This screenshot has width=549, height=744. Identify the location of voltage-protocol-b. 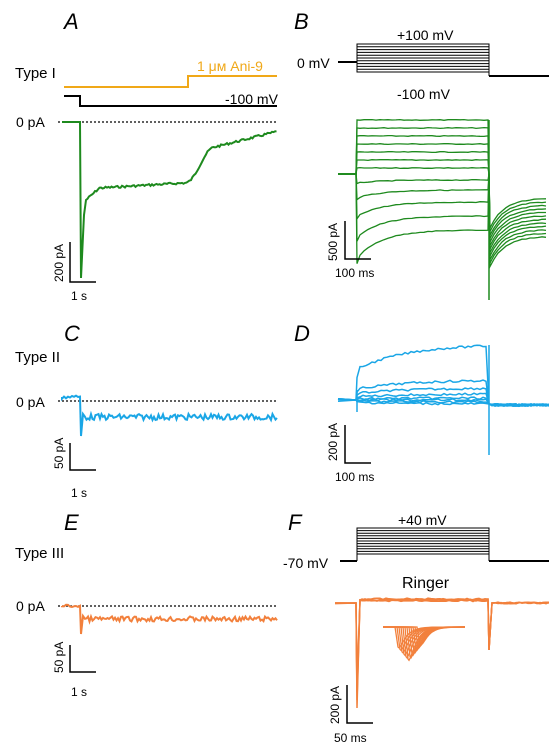
(443, 60).